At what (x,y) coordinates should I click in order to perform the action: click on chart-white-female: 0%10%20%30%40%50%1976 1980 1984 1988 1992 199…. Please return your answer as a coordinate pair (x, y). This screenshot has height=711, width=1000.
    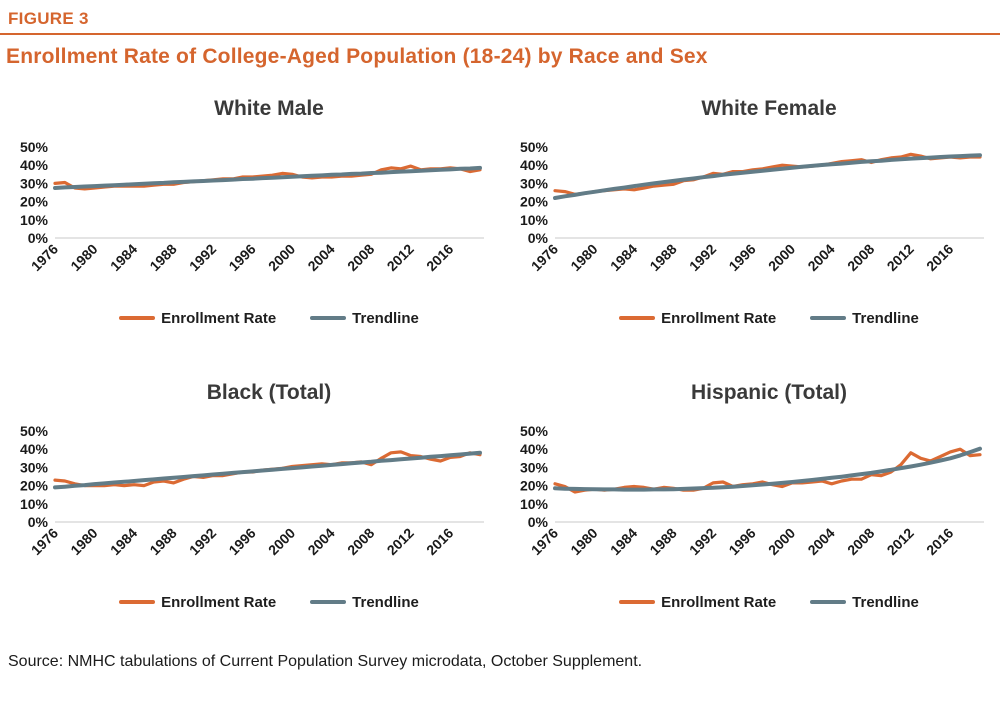
    Looking at the image, I should click on (752, 206).